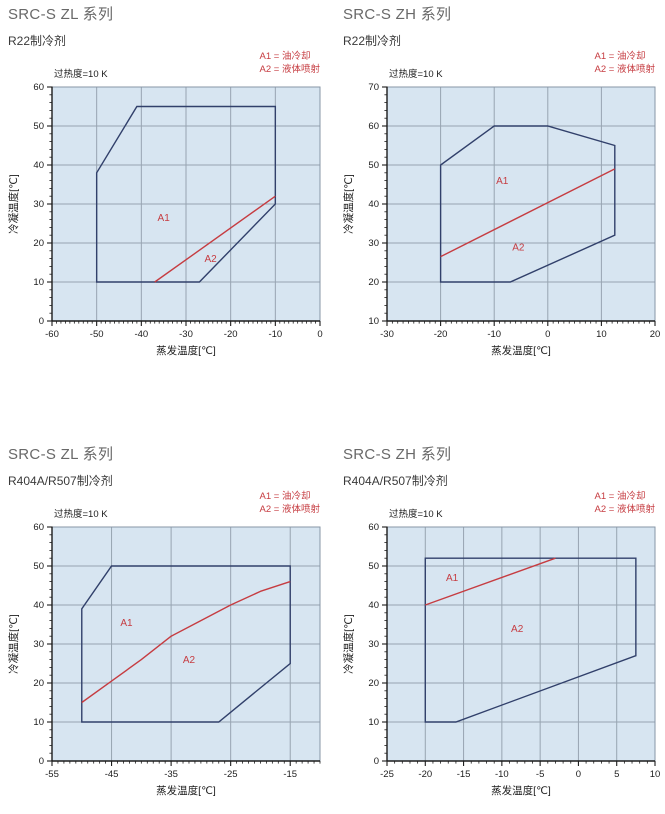 This screenshot has height=814, width=665. I want to click on svg-text: -35, so click(171, 774).